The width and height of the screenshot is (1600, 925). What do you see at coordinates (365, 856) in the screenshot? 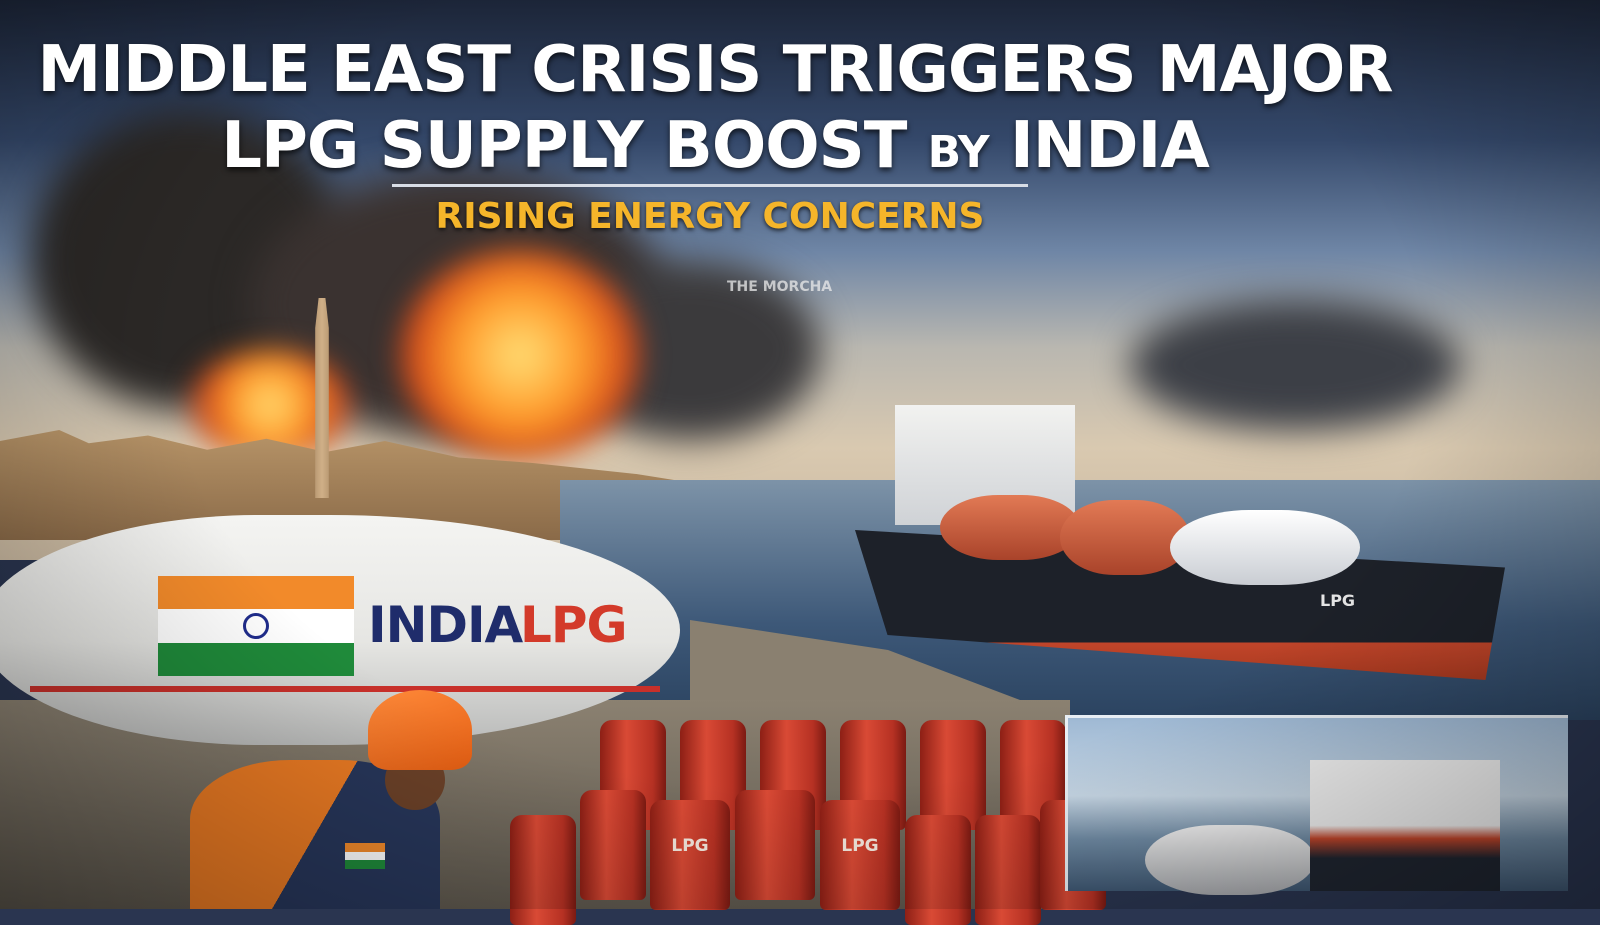
I see `india-flag-patch` at bounding box center [365, 856].